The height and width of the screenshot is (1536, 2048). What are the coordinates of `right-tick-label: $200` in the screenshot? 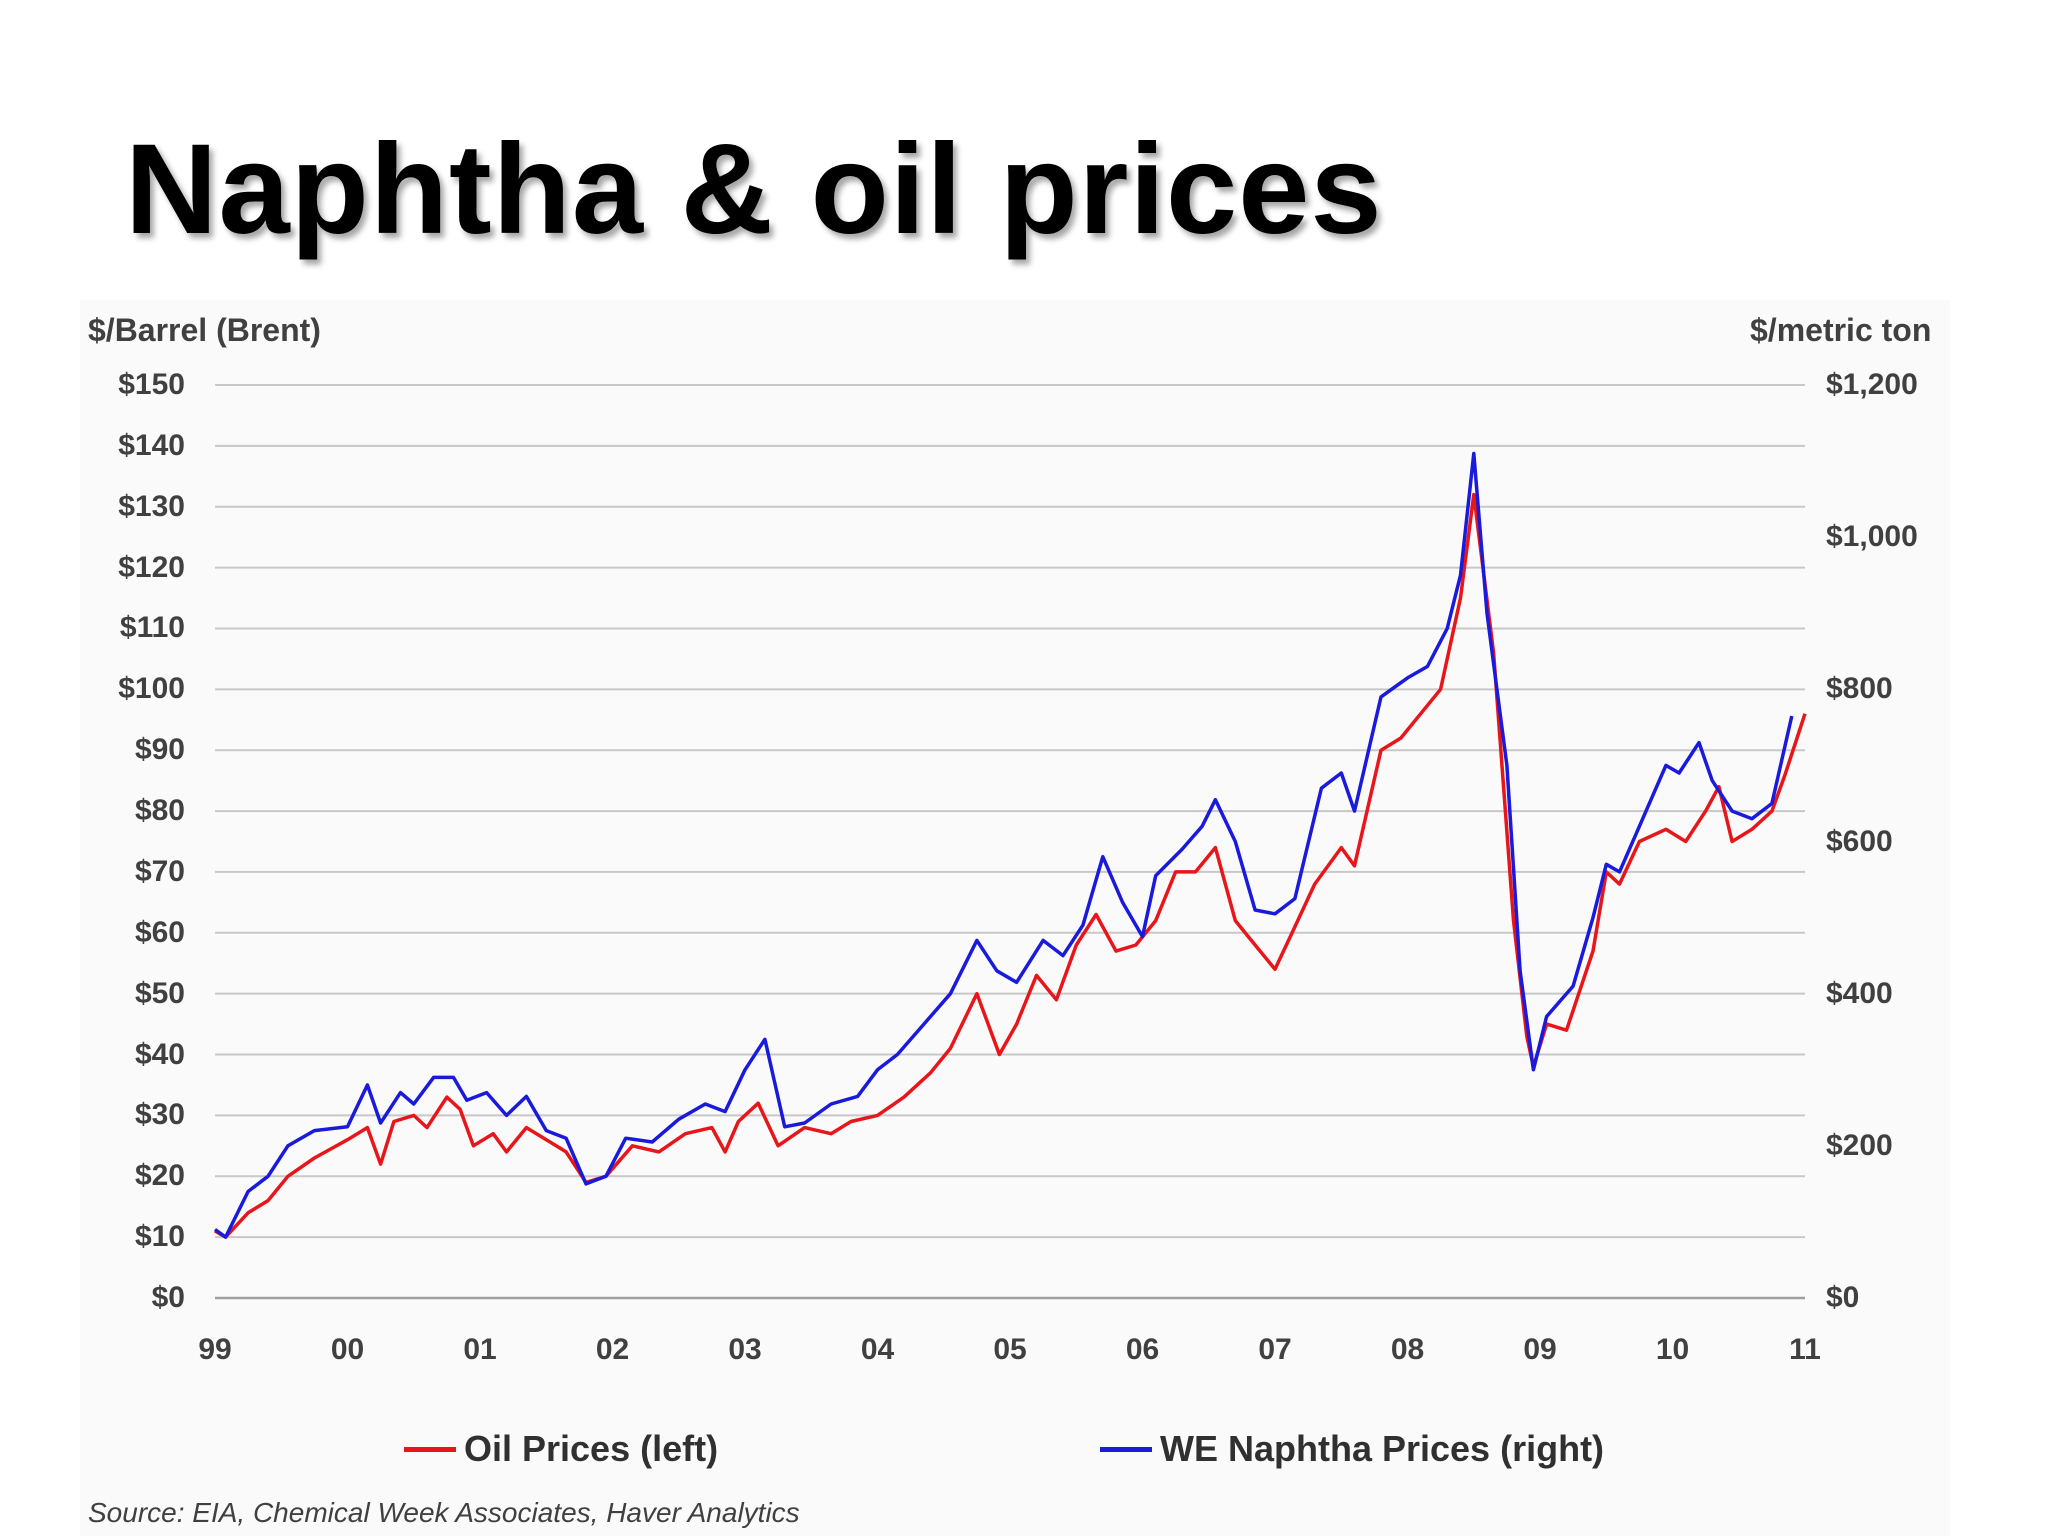 It's located at (1859, 1145).